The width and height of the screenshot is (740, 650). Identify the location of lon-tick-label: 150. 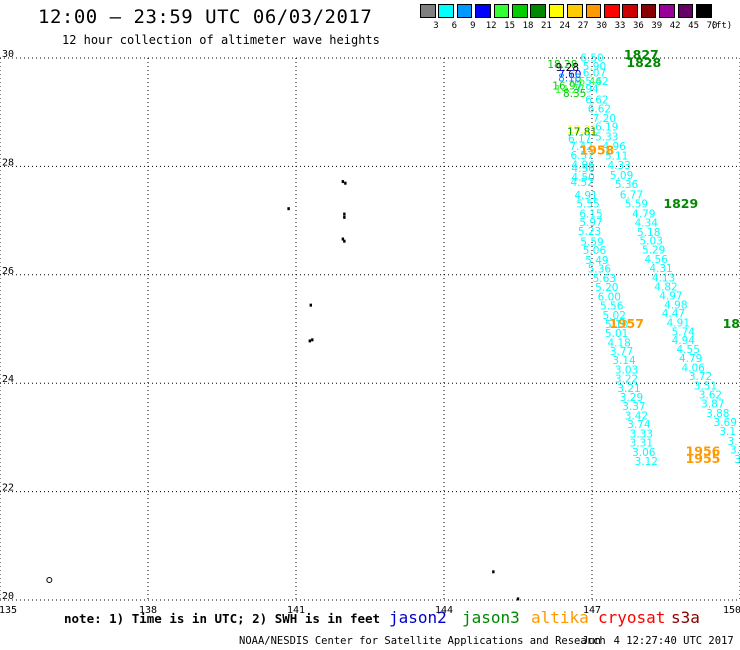
(731, 610).